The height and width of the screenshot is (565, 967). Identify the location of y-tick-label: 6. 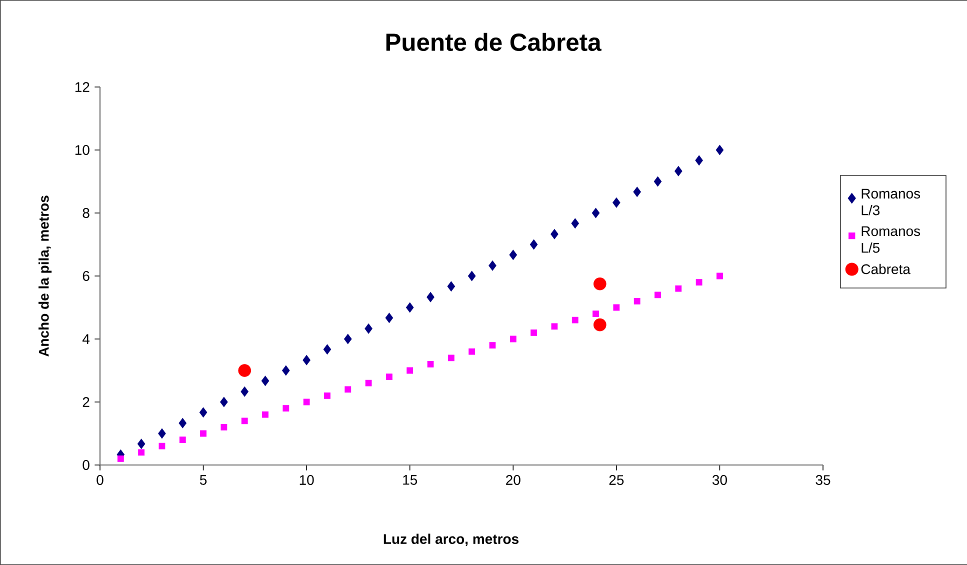
(86, 276).